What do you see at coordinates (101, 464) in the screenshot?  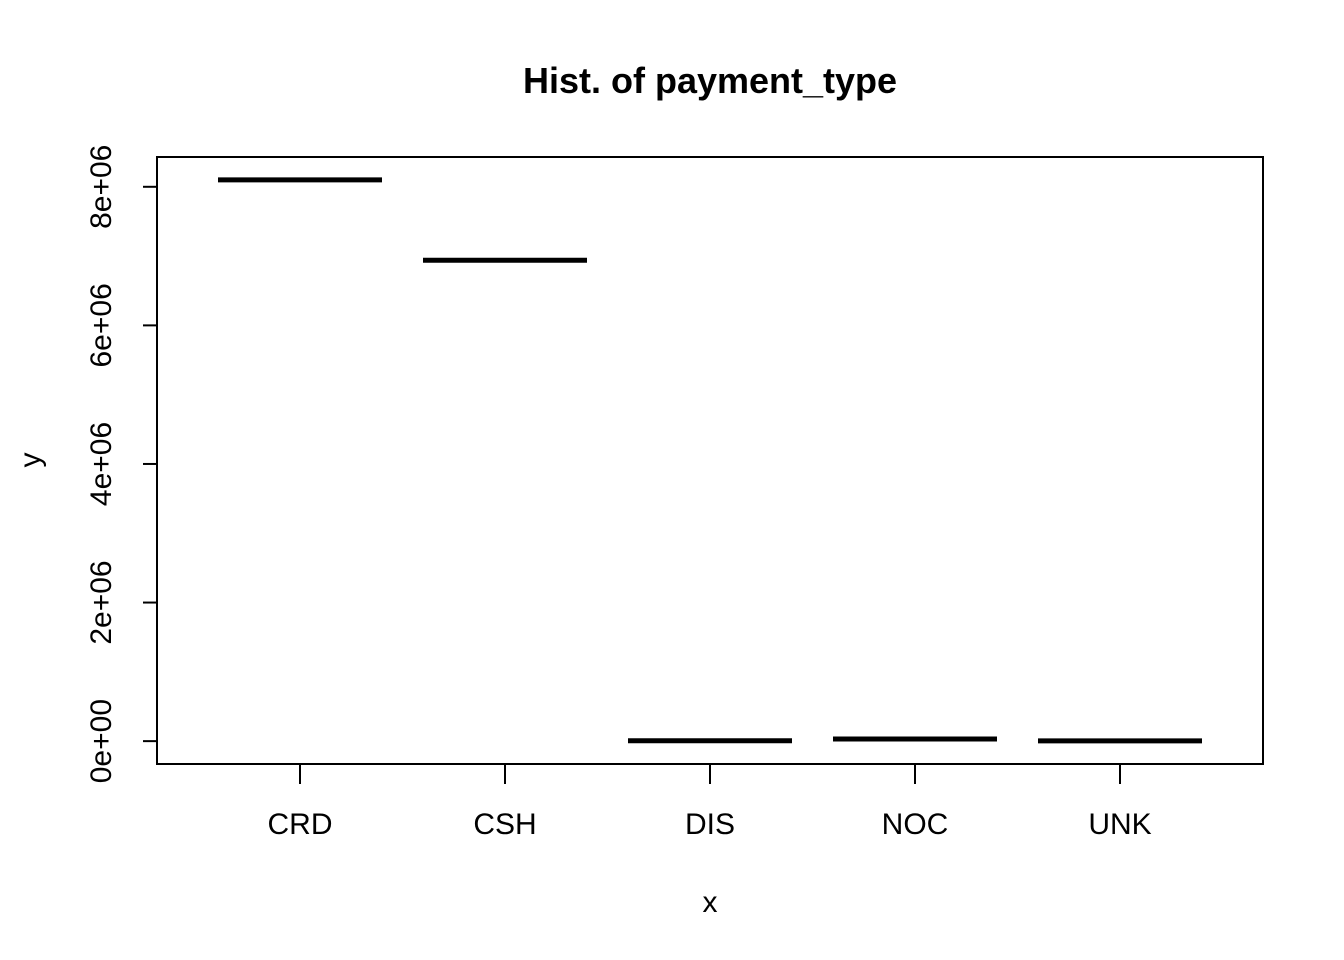 I see `y-tick-label: 4e+06` at bounding box center [101, 464].